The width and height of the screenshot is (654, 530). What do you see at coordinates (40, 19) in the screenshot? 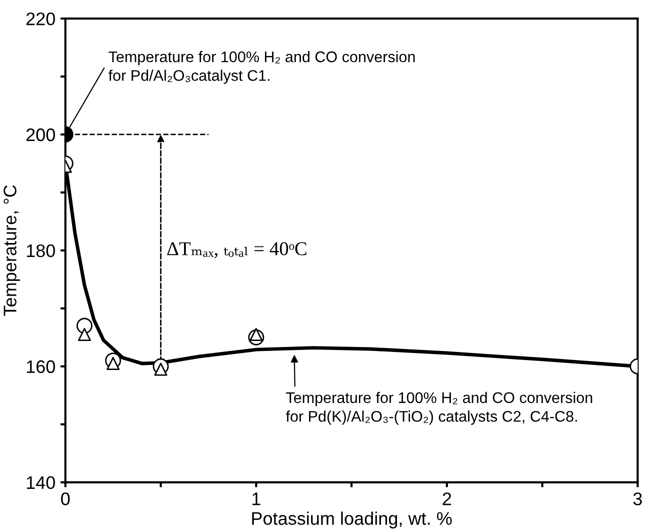
I see `y-tick-label: 220` at bounding box center [40, 19].